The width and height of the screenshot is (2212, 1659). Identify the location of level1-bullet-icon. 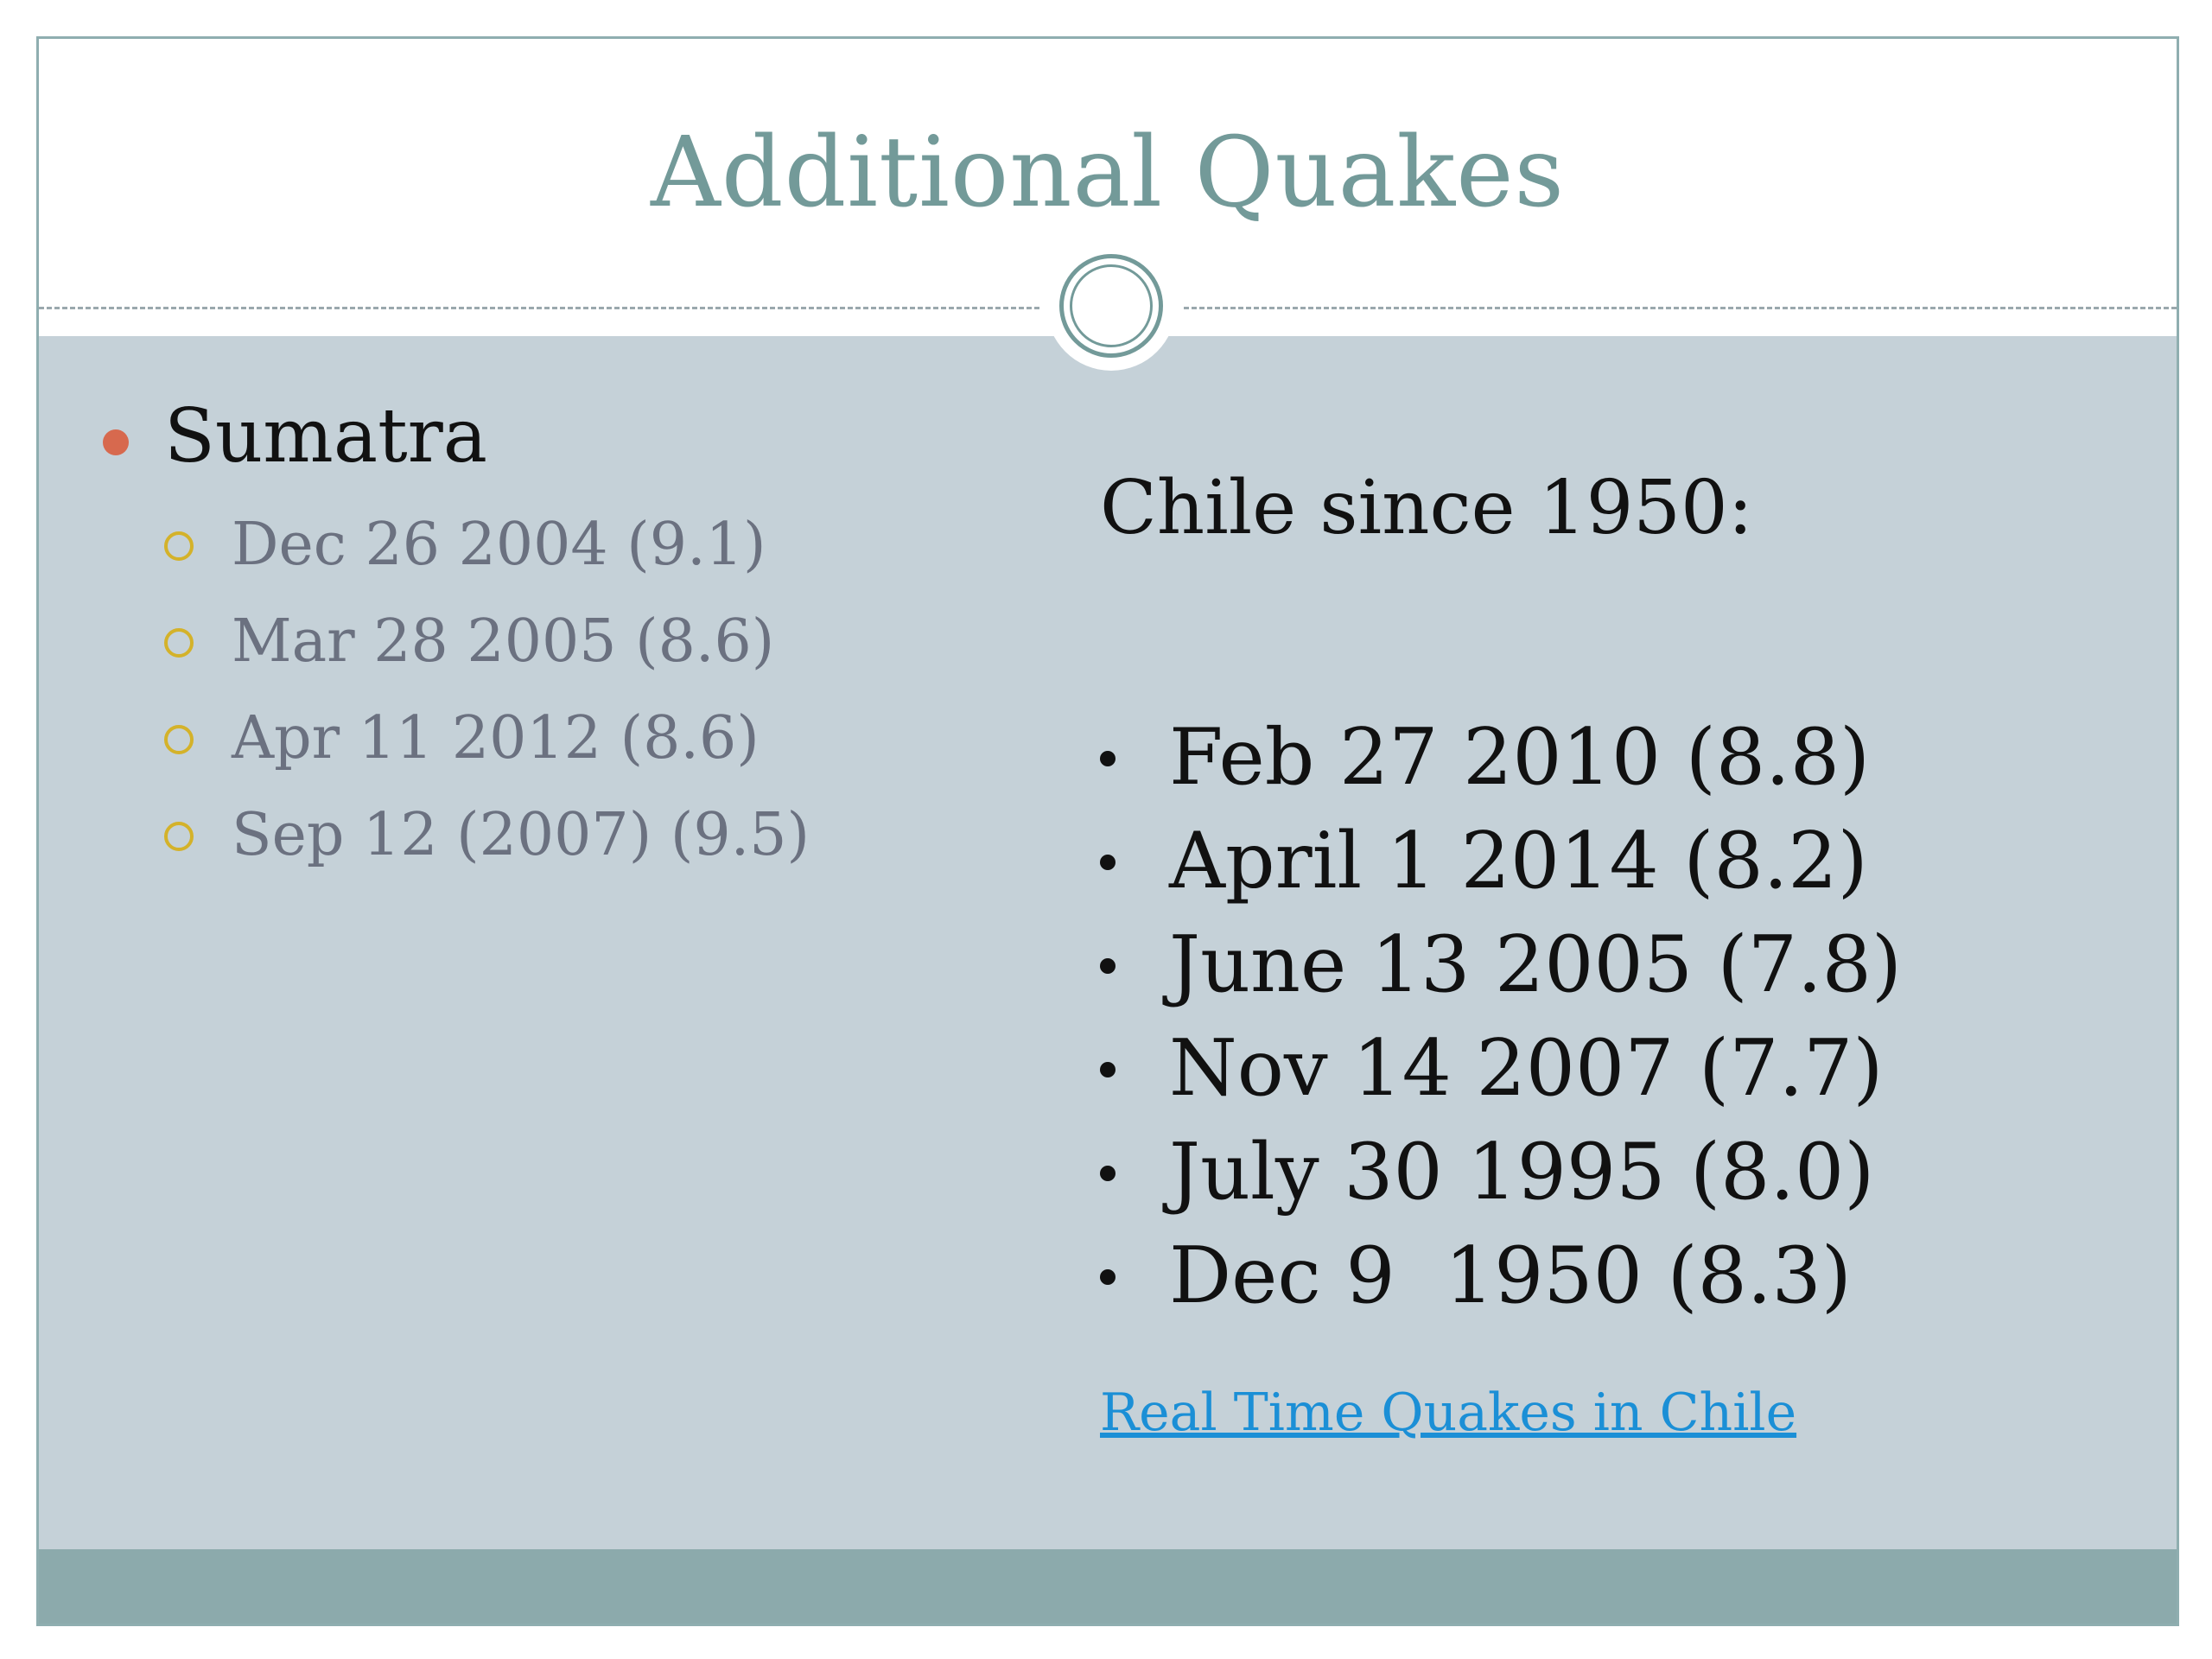
(116, 442).